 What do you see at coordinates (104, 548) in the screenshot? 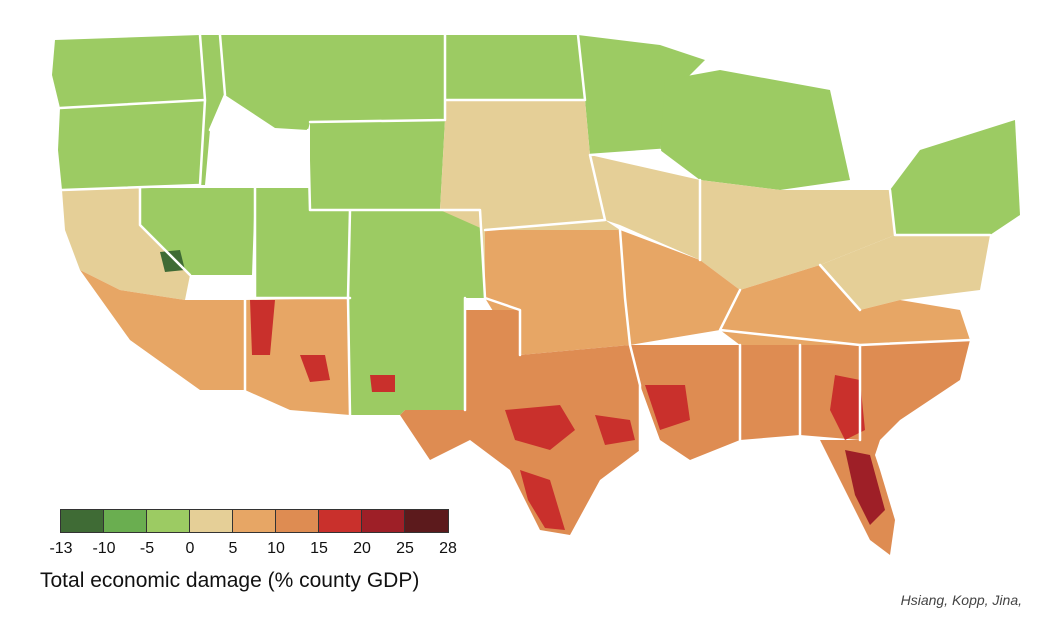
I see `legend-tick-label: -10` at bounding box center [104, 548].